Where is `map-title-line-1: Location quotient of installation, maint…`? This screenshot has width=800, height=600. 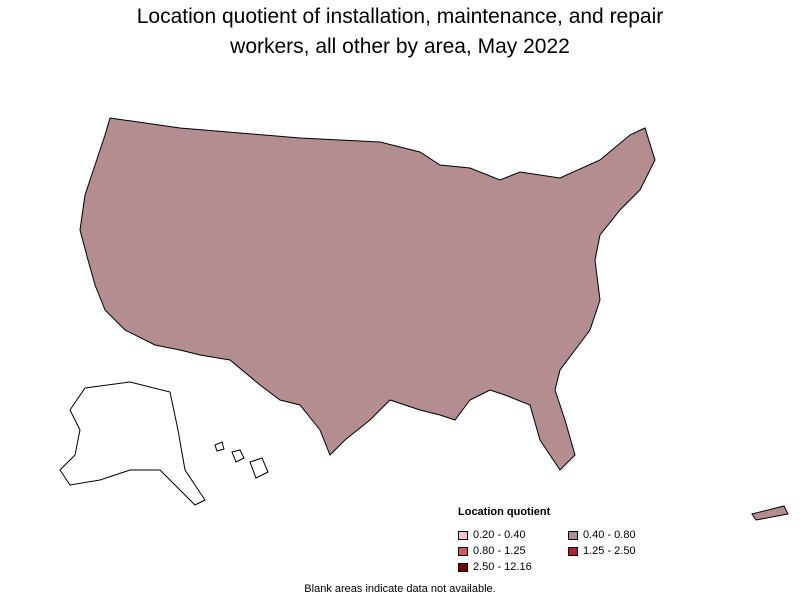 map-title-line-1: Location quotient of installation, maint… is located at coordinates (400, 16).